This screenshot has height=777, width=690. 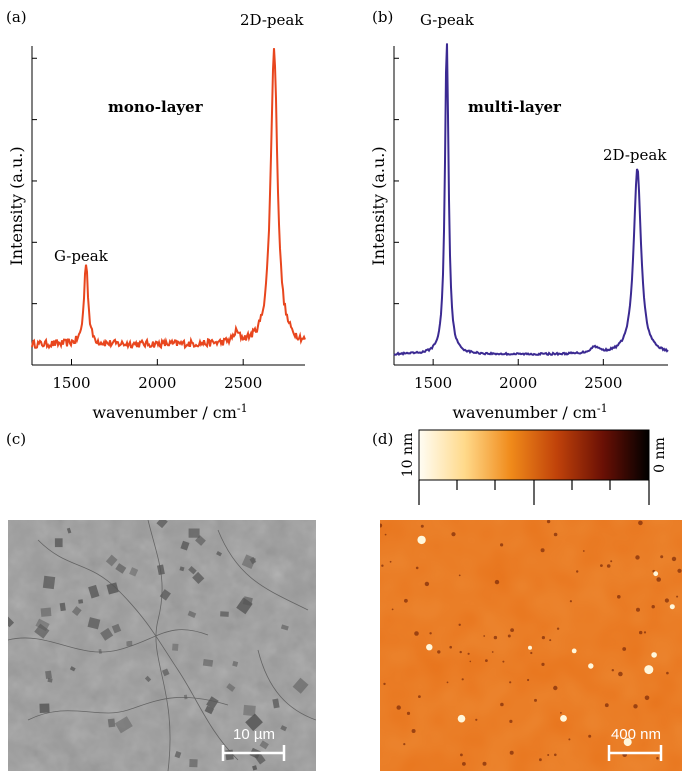 What do you see at coordinates (157, 383) in the screenshot?
I see `chart-a-xtick-label: 2000` at bounding box center [157, 383].